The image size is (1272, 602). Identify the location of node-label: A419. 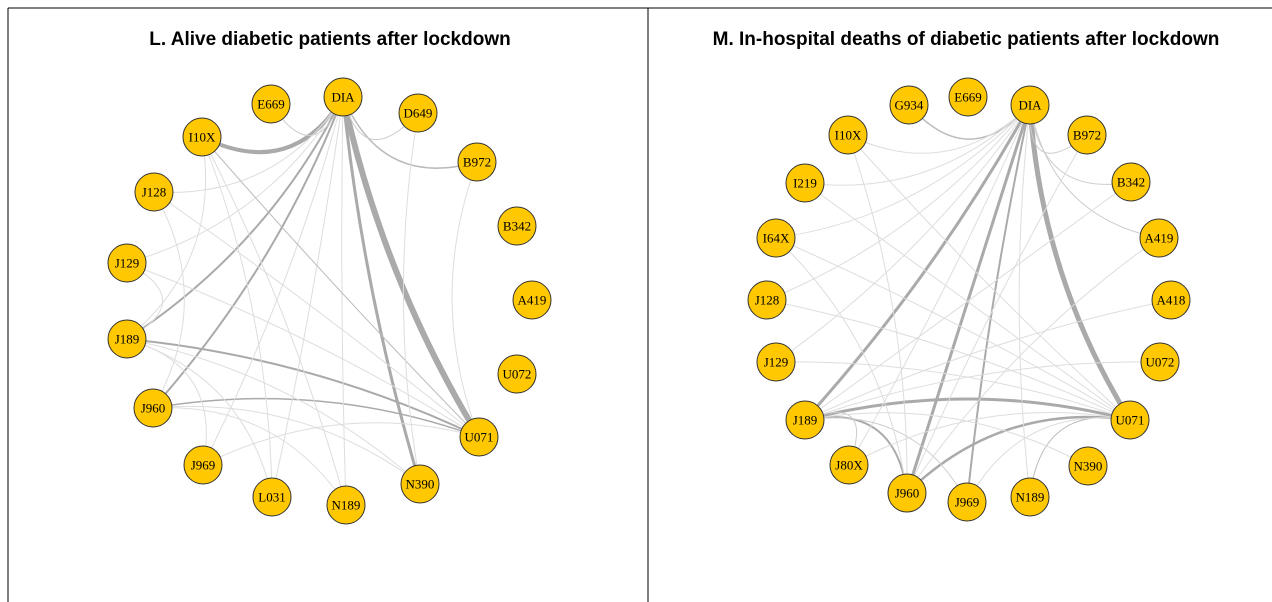
(1159, 238).